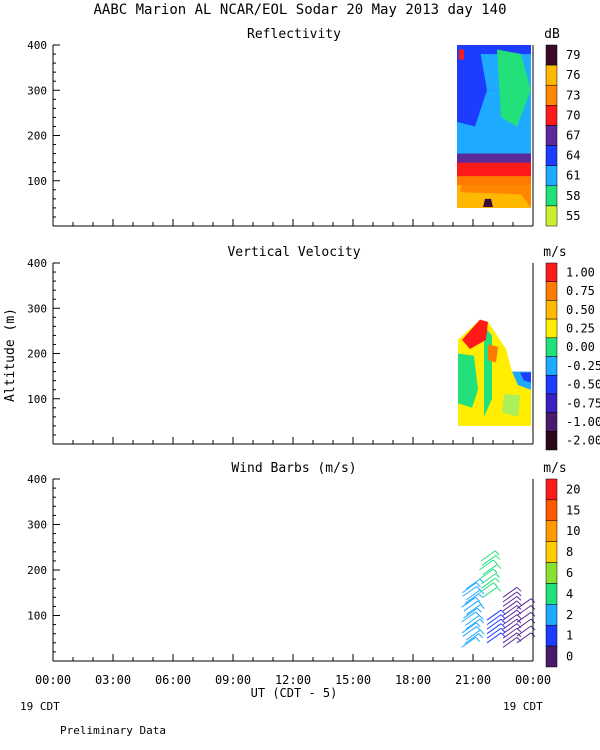  What do you see at coordinates (580, 291) in the screenshot?
I see `colorbar-label: 0.75` at bounding box center [580, 291].